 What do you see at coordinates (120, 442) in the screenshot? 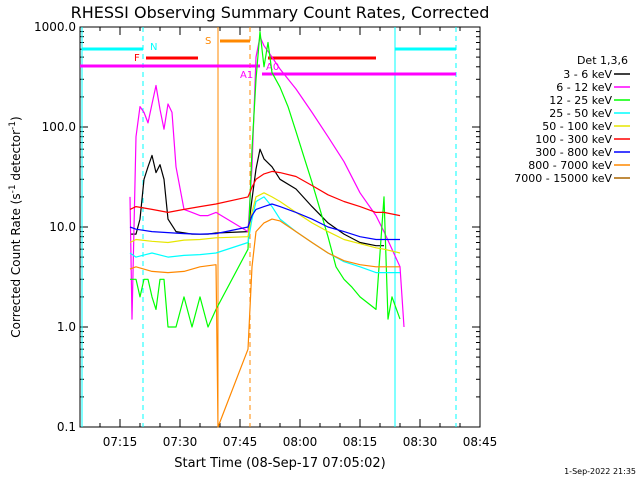
I see `x-tick-label: 07:15` at bounding box center [120, 442].